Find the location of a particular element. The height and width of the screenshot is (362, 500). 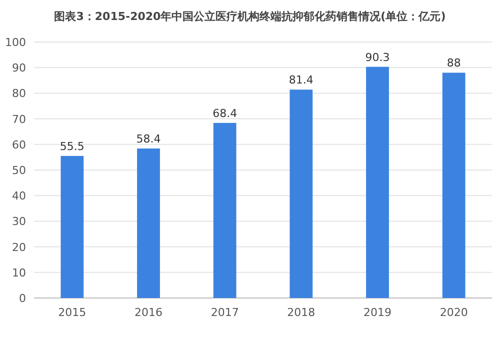

chart-title: 图表3：2015-2020年中国公立医疗机构终端抗抑郁化药销售情况(单位：亿元) is located at coordinates (250, 16).